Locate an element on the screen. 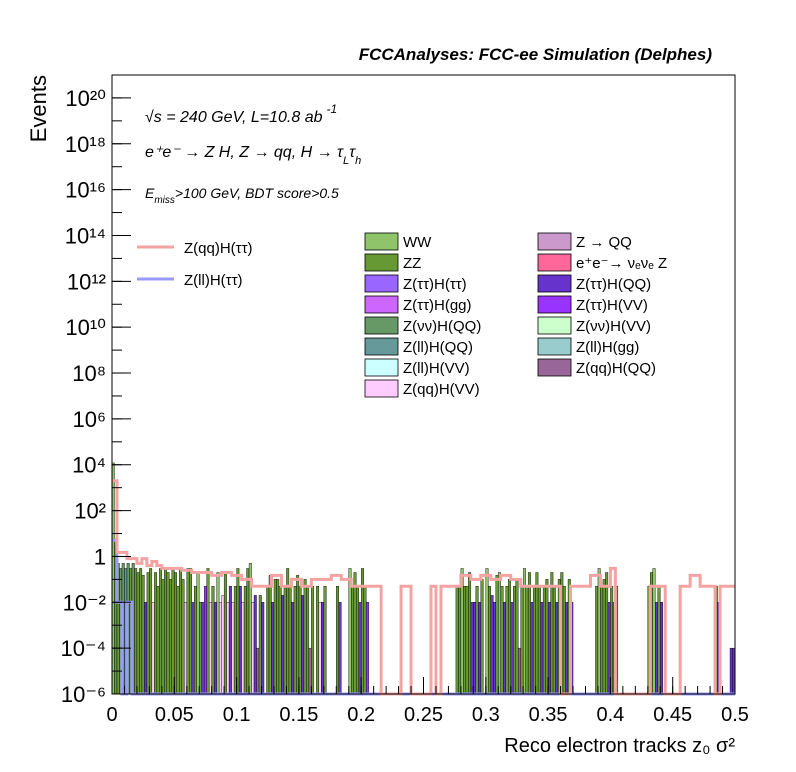 The image size is (796, 772). legend-fill-label: Z(νν)H(VV) is located at coordinates (613, 326).